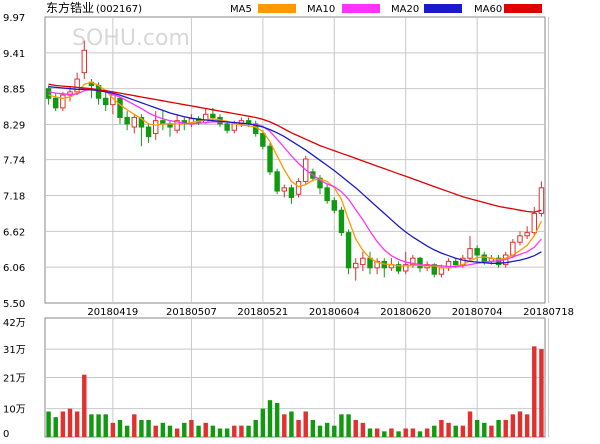  Describe the element at coordinates (14, 197) in the screenshot. I see `price-tick-label: 7.18` at that location.